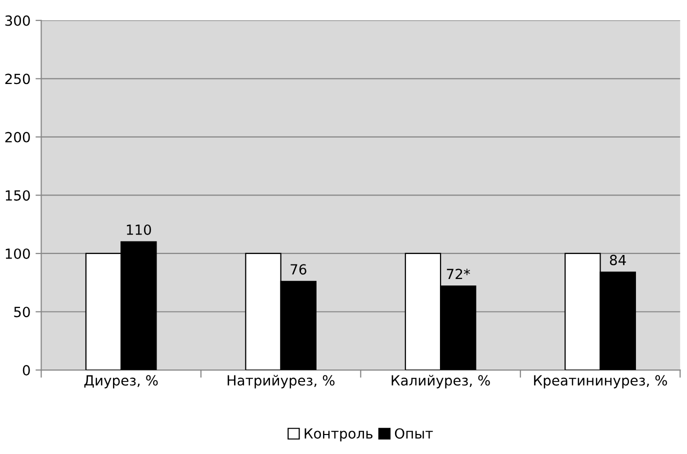 Image resolution: width=687 pixels, height=454 pixels. What do you see at coordinates (298, 269) in the screenshot?
I see `data-label: 76` at bounding box center [298, 269].